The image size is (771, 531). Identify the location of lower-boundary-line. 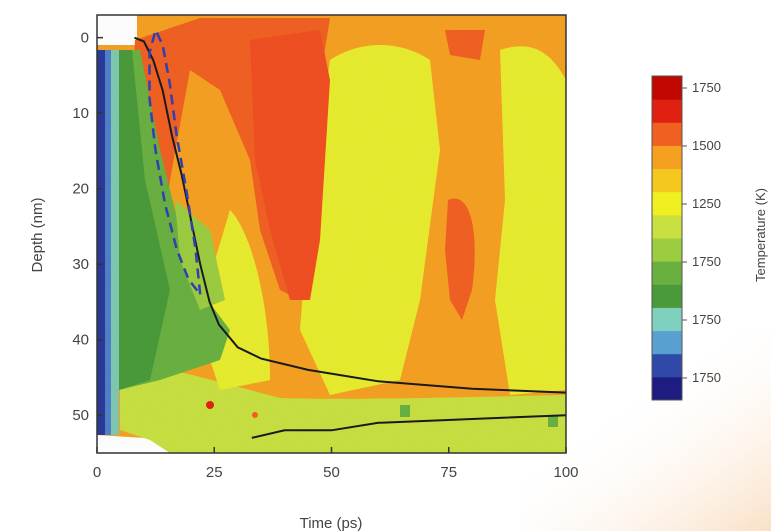
(409, 426).